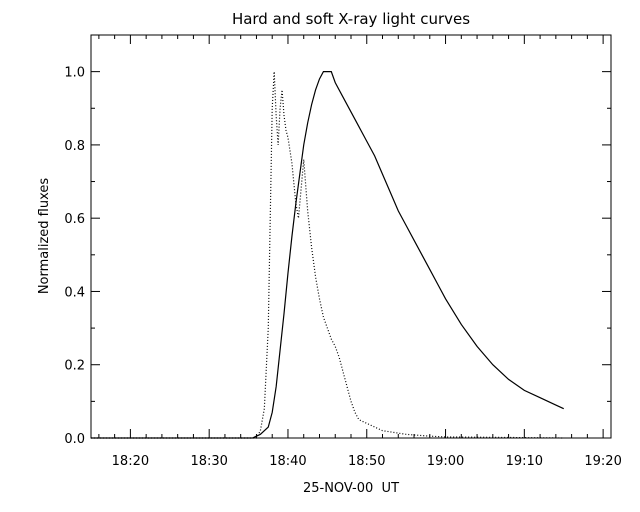 This screenshot has height=512, width=640. Describe the element at coordinates (74, 366) in the screenshot. I see `y-tick-label: 0.2` at that location.